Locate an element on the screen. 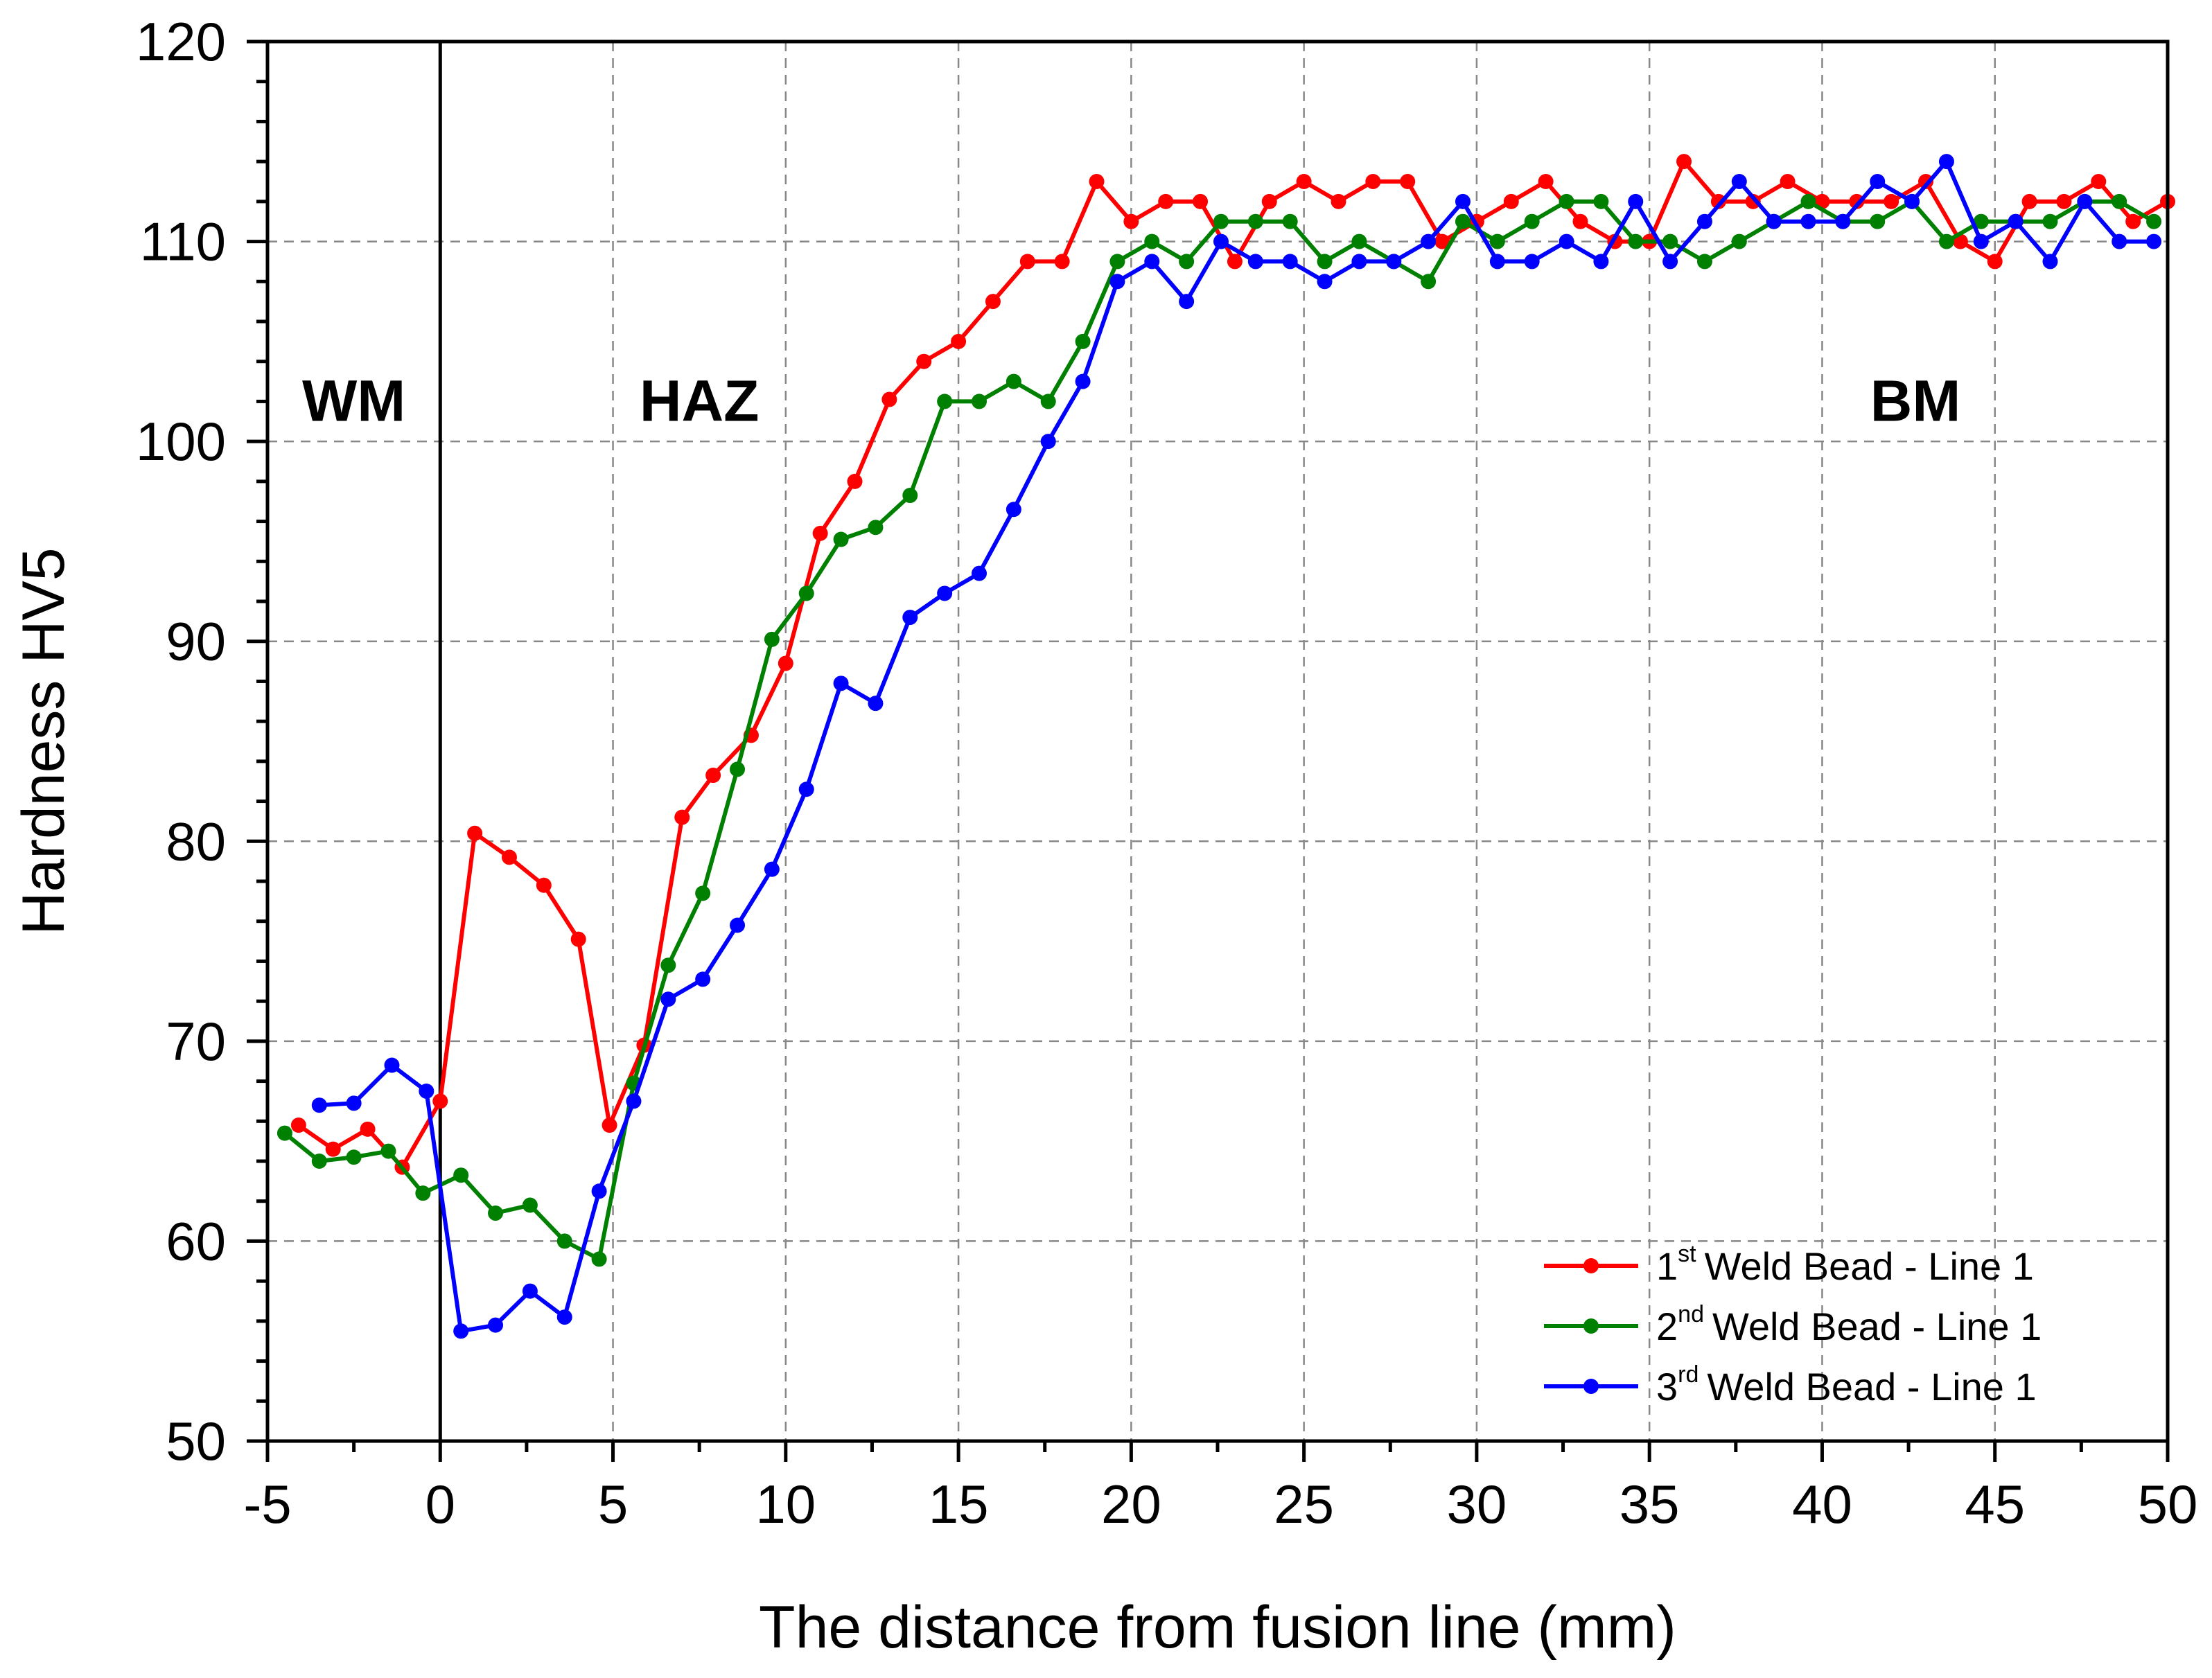  y-tick-label: 50 is located at coordinates (196, 1441).